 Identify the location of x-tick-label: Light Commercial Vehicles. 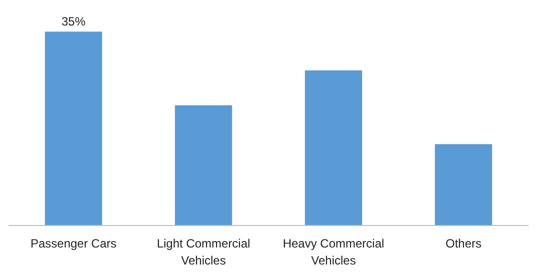
(203, 252).